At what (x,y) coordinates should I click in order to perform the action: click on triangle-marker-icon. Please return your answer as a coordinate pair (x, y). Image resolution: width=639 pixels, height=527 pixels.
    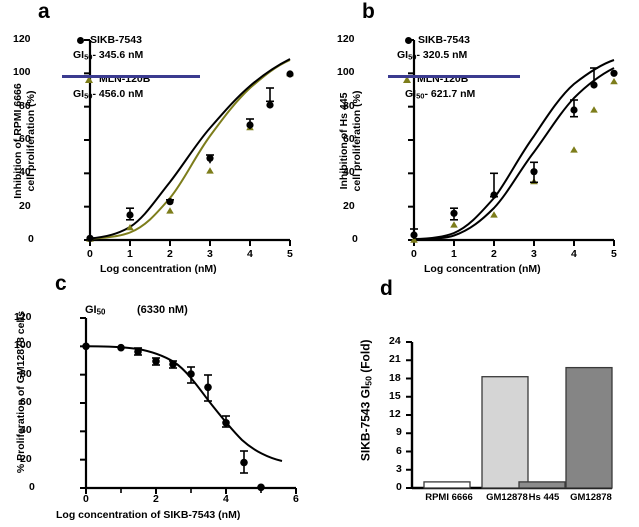
    Looking at the image, I should click on (89, 79).